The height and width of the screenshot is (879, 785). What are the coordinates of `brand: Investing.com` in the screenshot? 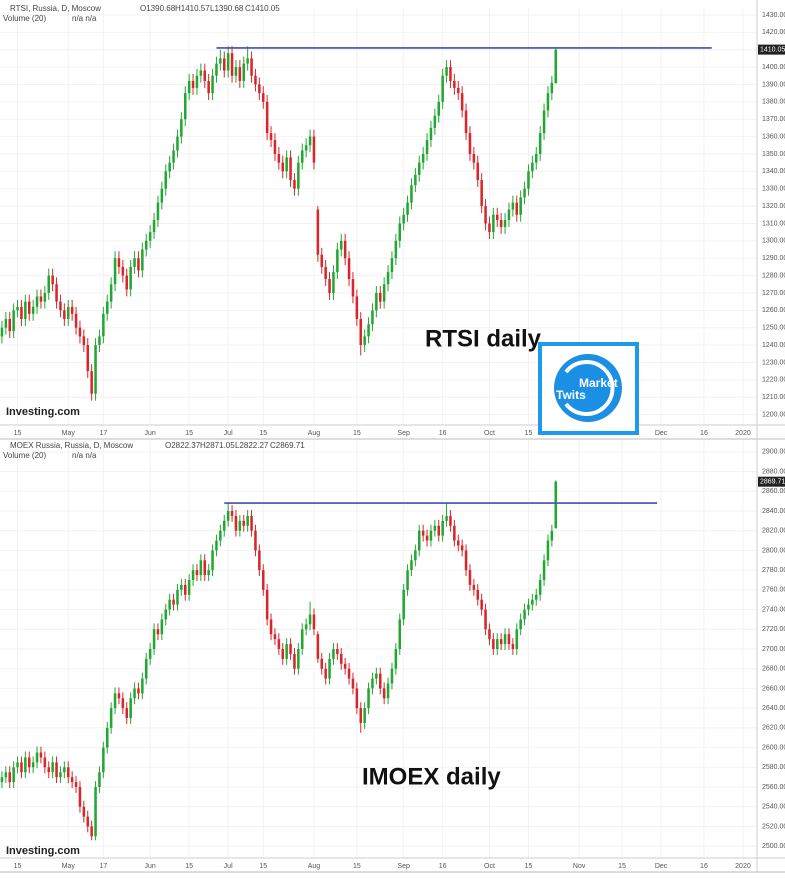 It's located at (43, 851).